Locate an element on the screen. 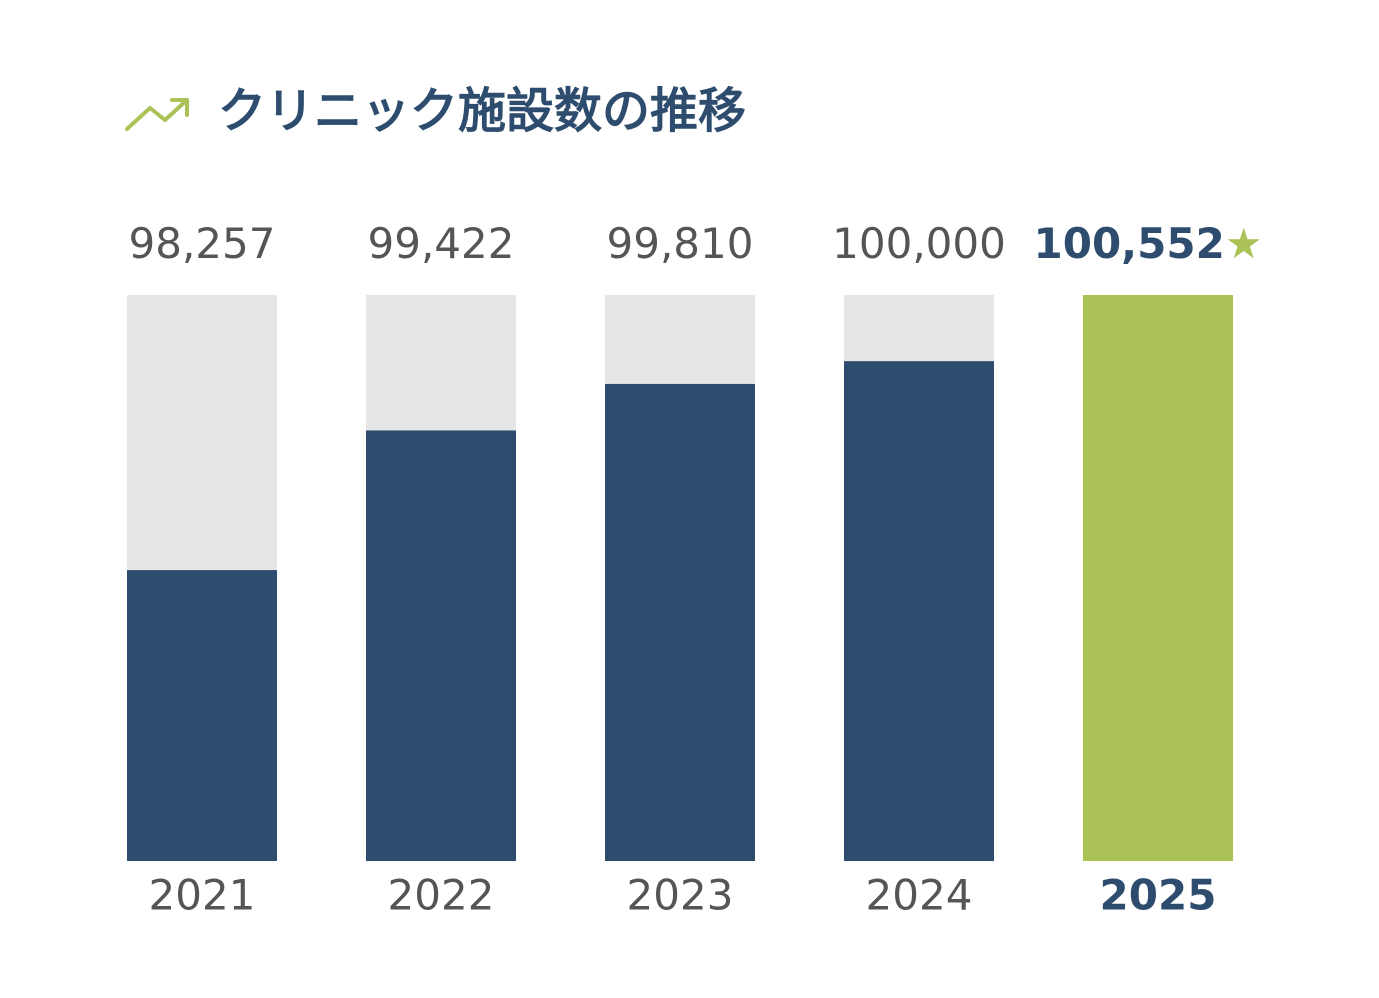 The width and height of the screenshot is (1379, 998). value-label: 100,552★ is located at coordinates (1148, 243).